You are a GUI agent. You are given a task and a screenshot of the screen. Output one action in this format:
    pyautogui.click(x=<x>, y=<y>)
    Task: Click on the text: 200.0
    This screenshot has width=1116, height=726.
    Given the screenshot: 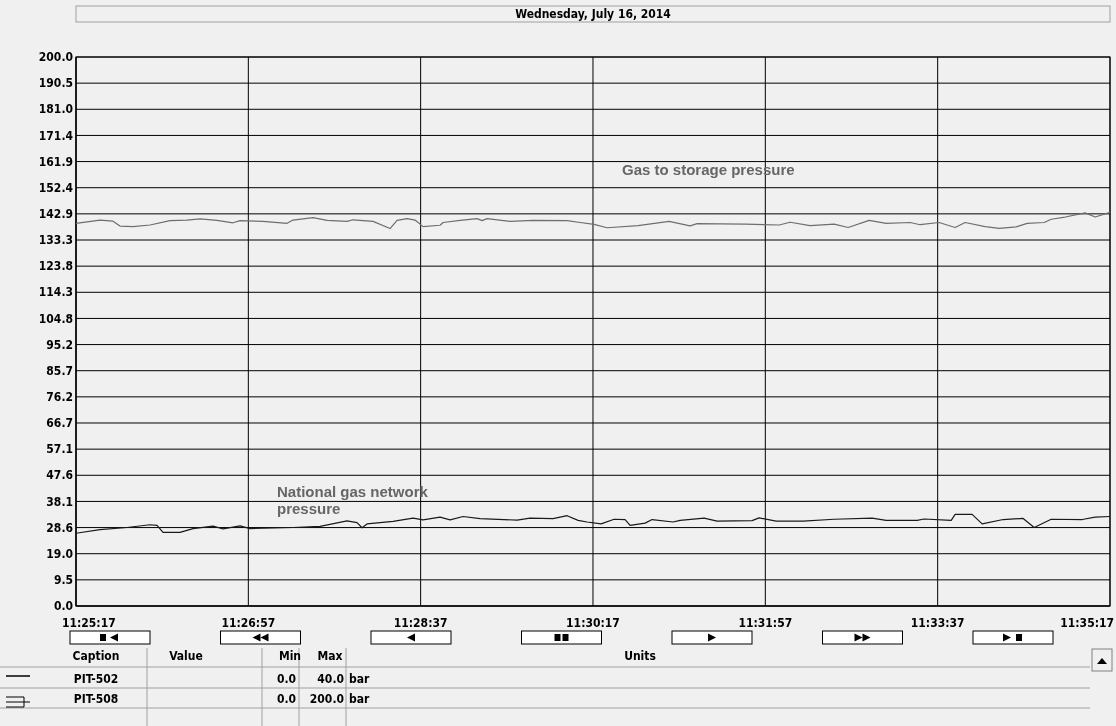 What is the action you would take?
    pyautogui.click(x=326, y=699)
    